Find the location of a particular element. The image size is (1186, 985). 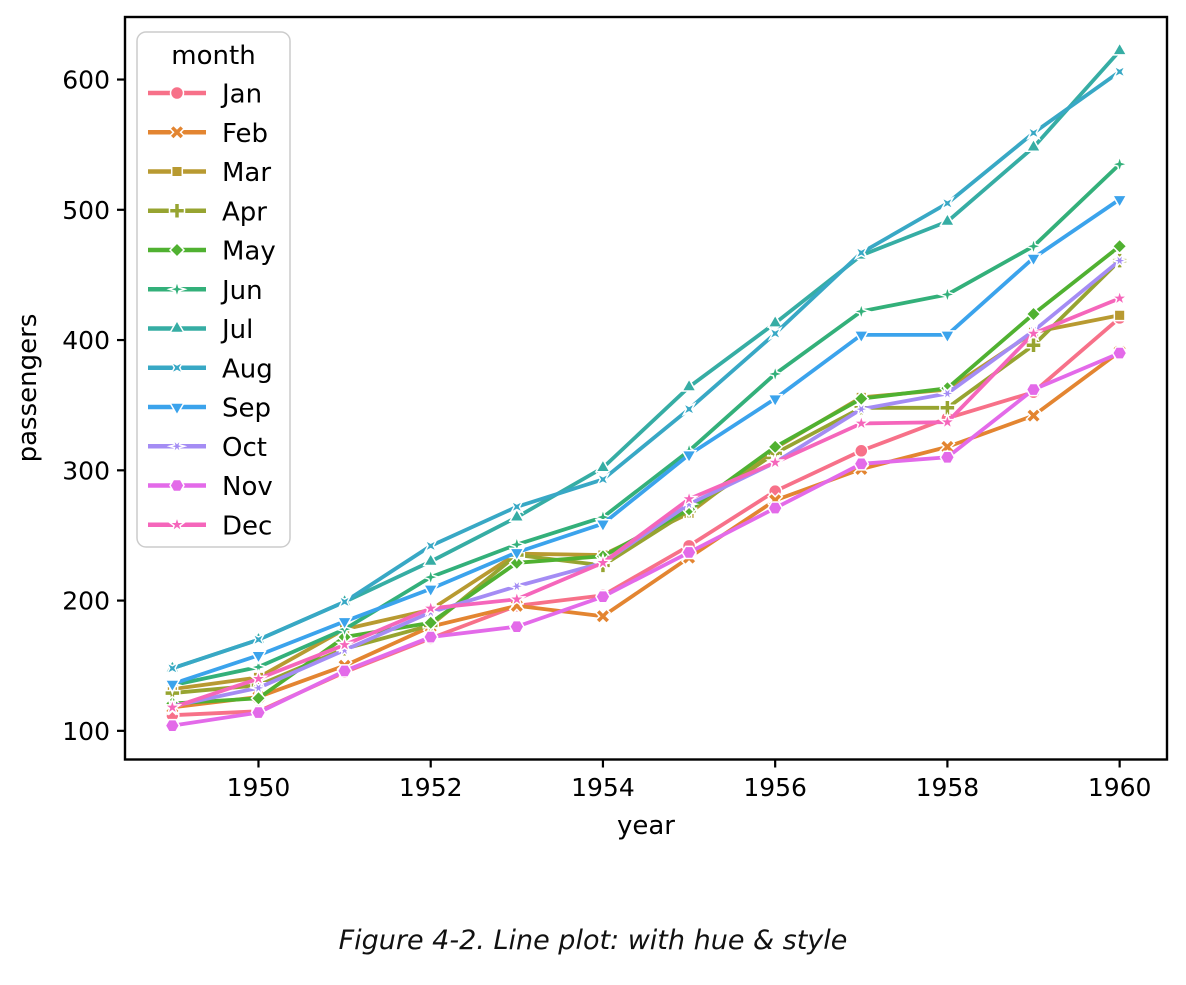

legend-label-may: May is located at coordinates (249, 252).